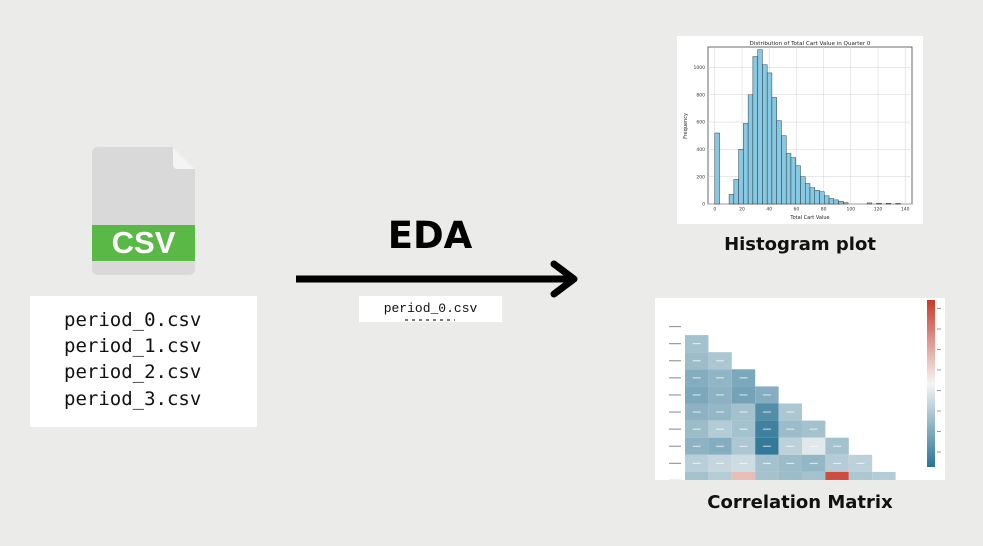  What do you see at coordinates (714, 210) in the screenshot?
I see `x-tick-label: 0` at bounding box center [714, 210].